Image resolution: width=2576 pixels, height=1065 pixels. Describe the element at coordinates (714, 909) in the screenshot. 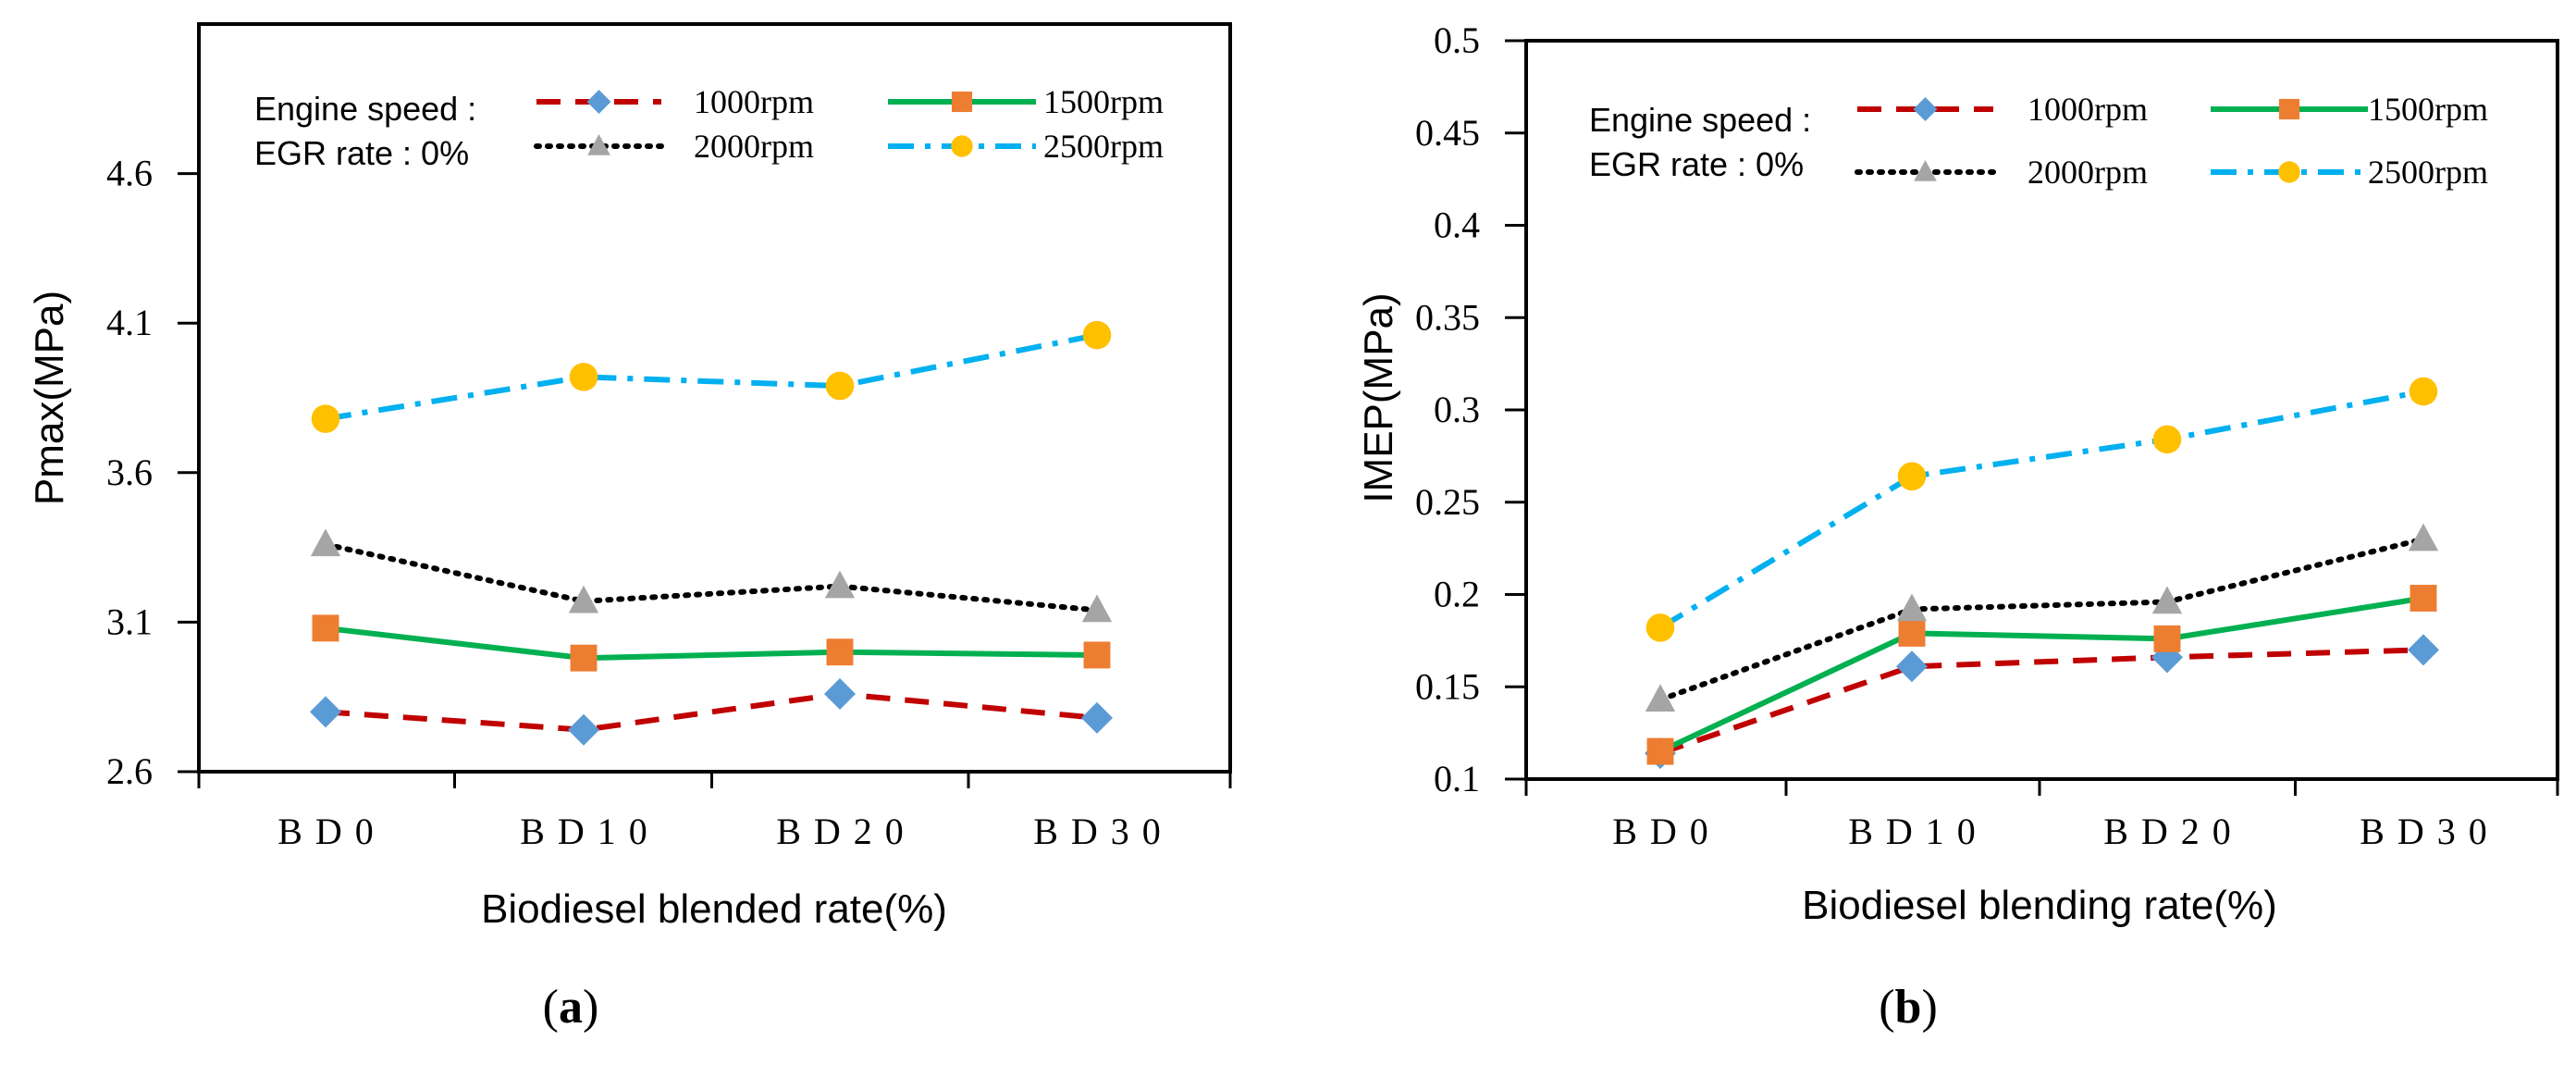

I see `x-axis-title-a: Biodiesel blended rate(%)` at that location.